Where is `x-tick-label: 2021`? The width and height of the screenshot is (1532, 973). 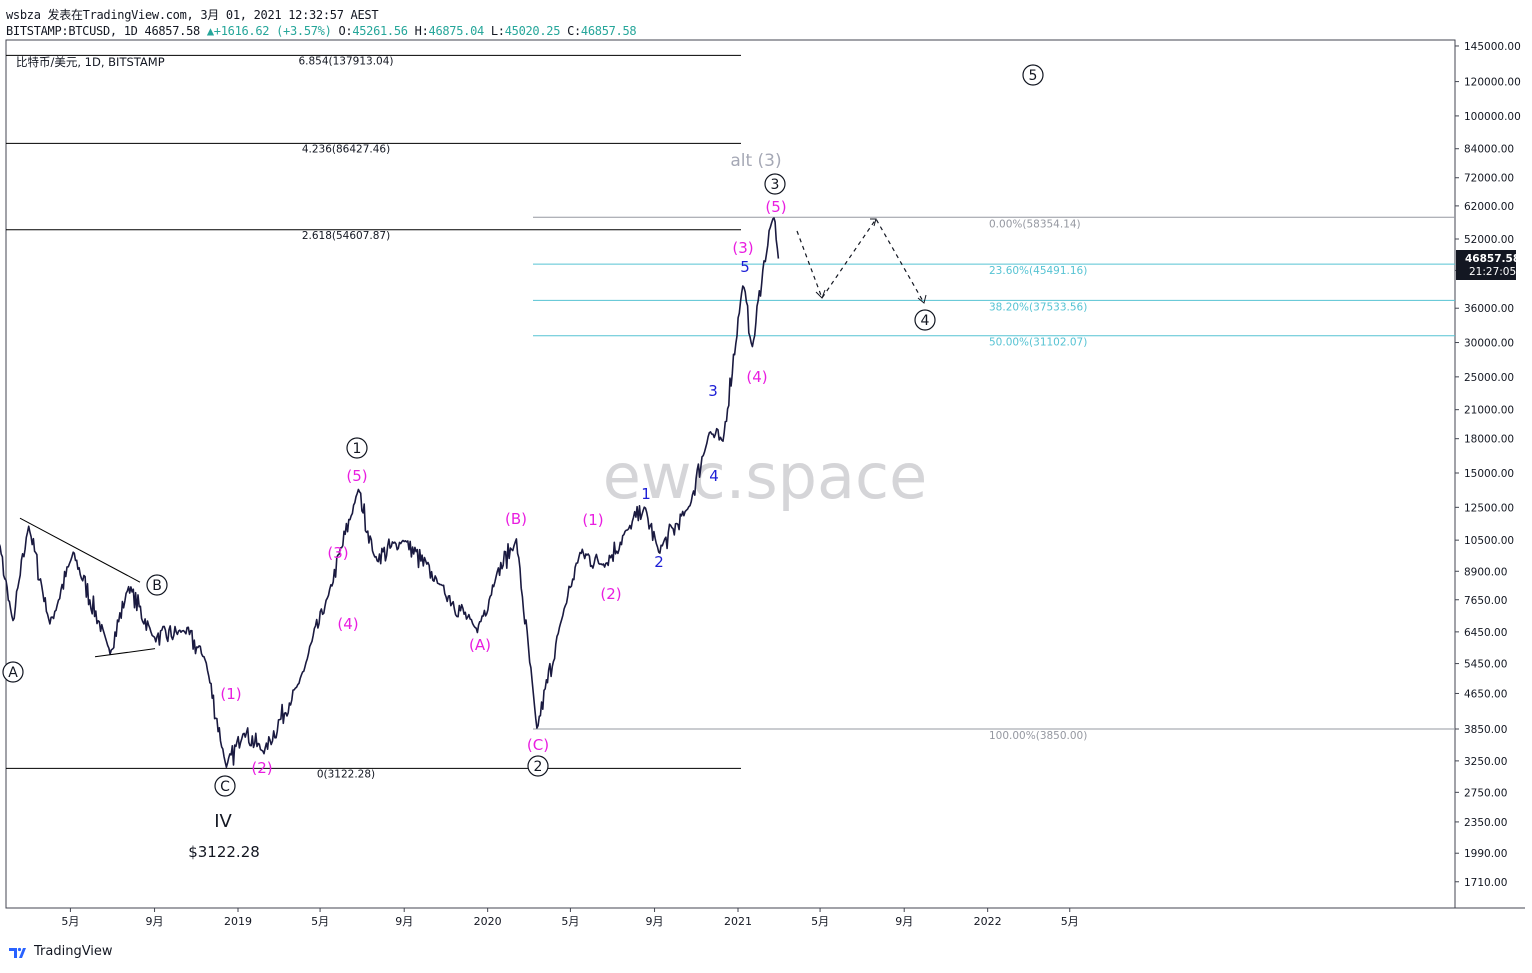
x-tick-label: 2021 is located at coordinates (738, 921).